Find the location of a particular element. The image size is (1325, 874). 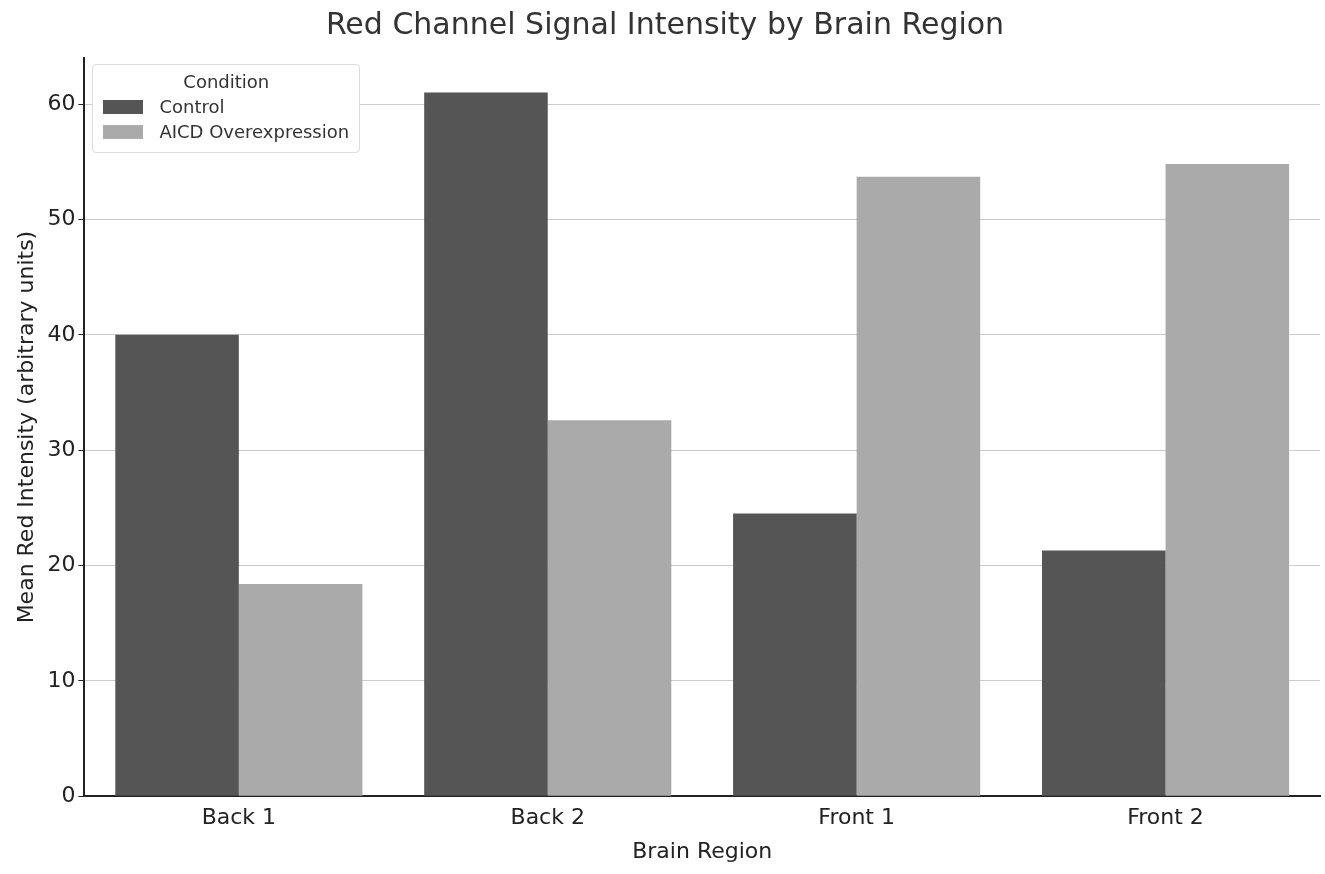

legend-title: Condition is located at coordinates (226, 81).